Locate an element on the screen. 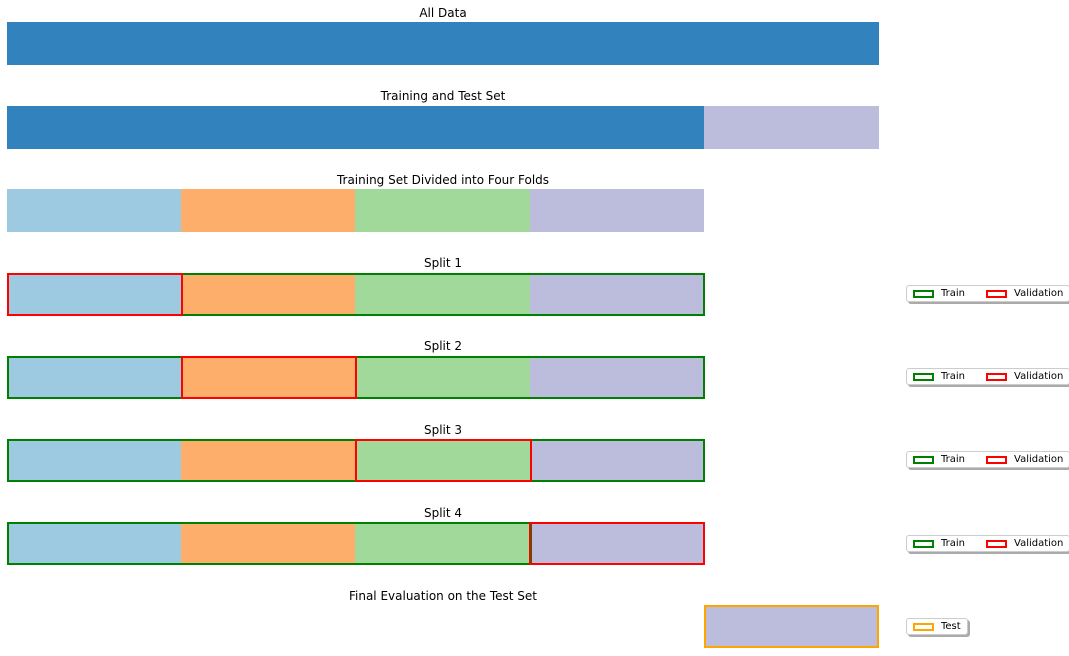 The height and width of the screenshot is (656, 1069). split-1-validation-outline is located at coordinates (95, 294).